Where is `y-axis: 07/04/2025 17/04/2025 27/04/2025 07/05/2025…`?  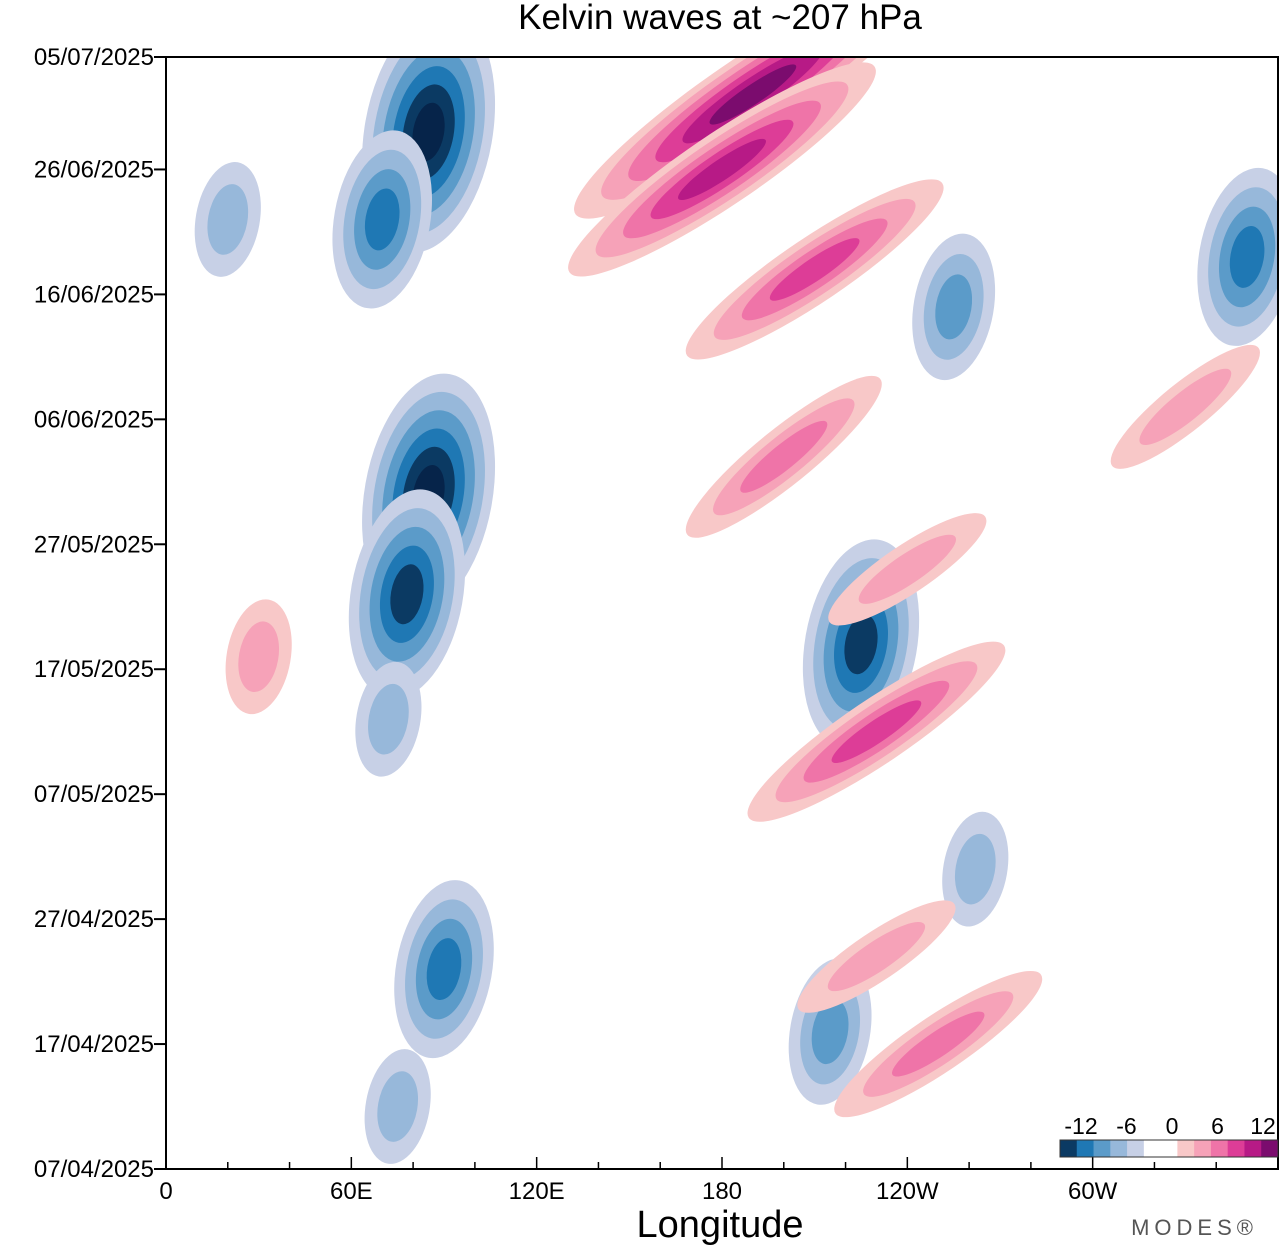
y-axis: 07/04/2025 17/04/2025 27/04/2025 07/05/2025… is located at coordinates (100, 613).